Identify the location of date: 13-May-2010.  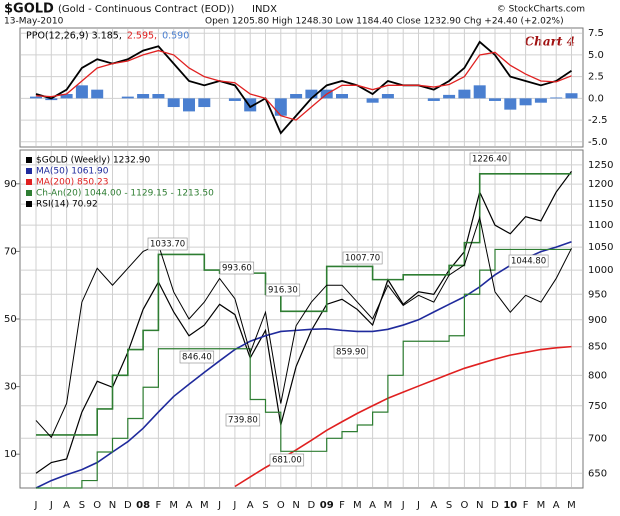
(34, 22).